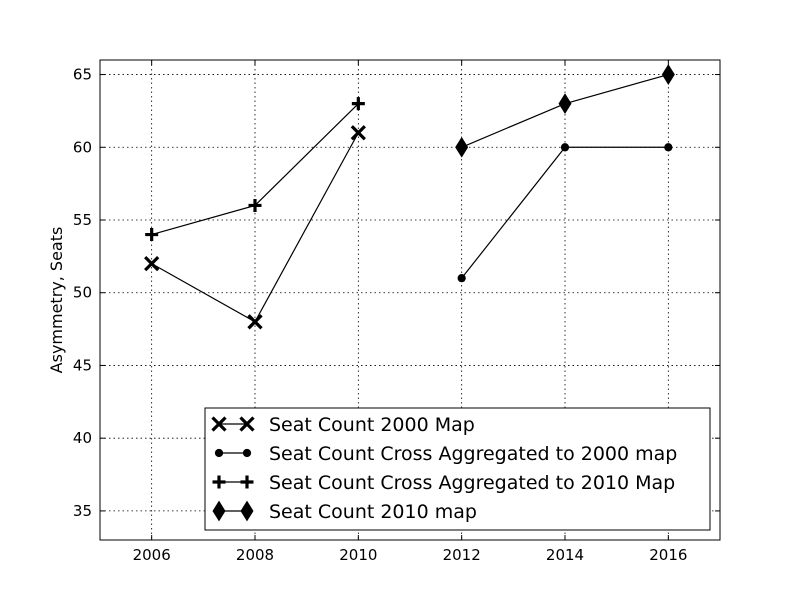 Image resolution: width=800 pixels, height=600 pixels. I want to click on x-tick-label: 2014, so click(565, 555).